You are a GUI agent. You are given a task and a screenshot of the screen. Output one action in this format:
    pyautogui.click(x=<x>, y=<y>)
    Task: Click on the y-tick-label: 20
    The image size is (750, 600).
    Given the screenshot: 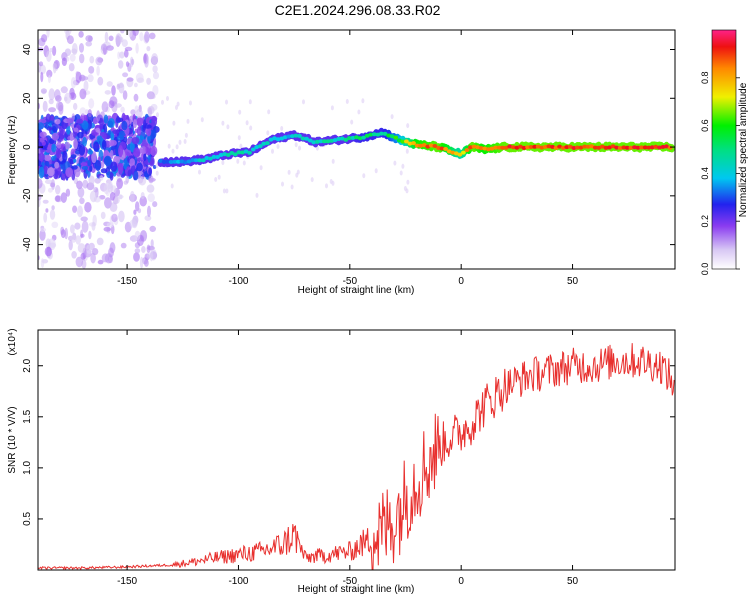 What is the action you would take?
    pyautogui.click(x=27, y=98)
    